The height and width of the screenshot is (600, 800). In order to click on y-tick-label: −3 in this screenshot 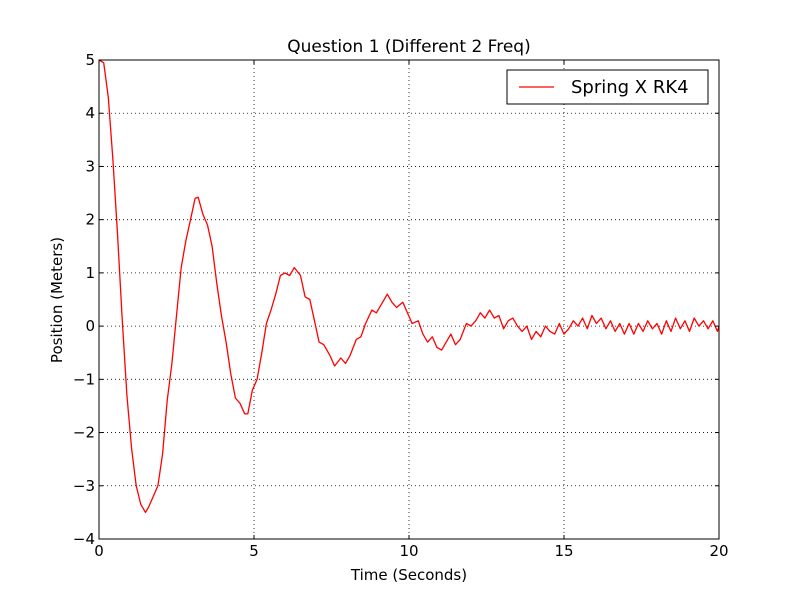, I will do `click(84, 486)`.